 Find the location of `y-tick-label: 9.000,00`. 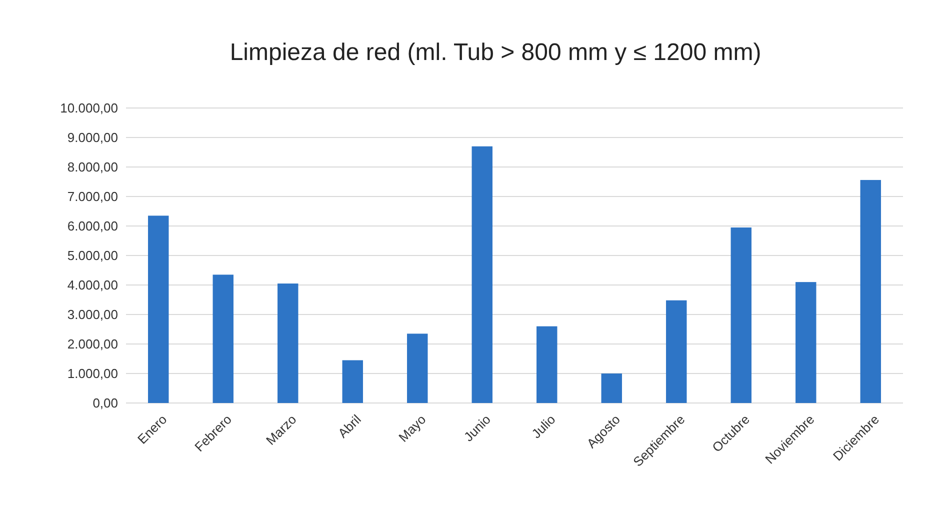

y-tick-label: 9.000,00 is located at coordinates (92, 138).